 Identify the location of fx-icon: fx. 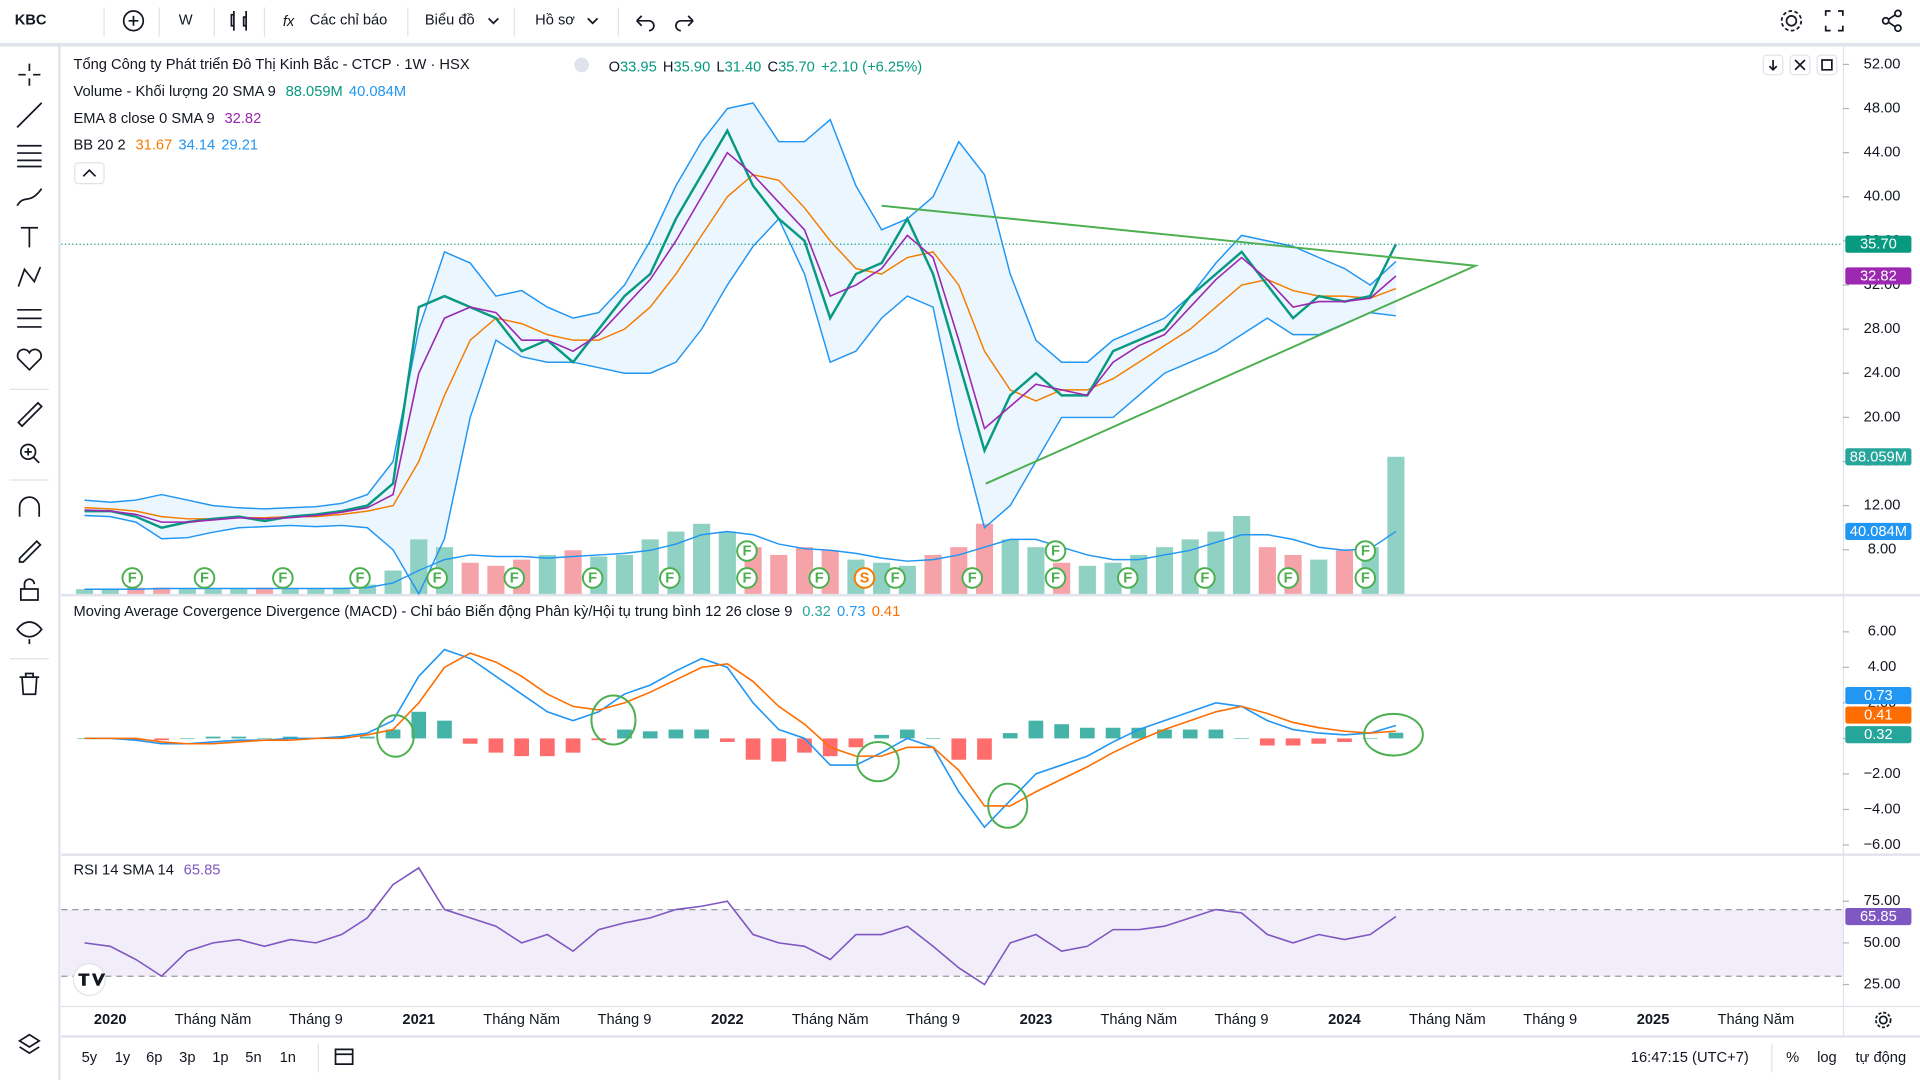
(289, 22).